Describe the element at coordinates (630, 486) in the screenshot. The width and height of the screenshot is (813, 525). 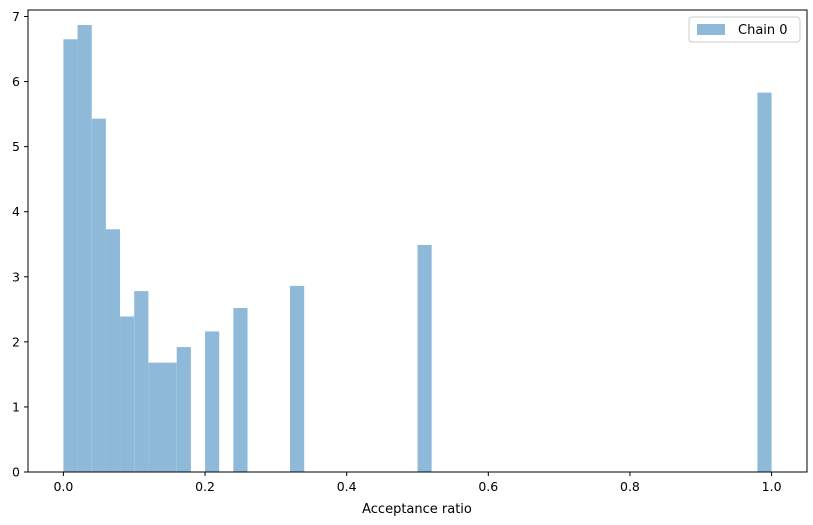
I see `x-tick-label: 0.8` at that location.